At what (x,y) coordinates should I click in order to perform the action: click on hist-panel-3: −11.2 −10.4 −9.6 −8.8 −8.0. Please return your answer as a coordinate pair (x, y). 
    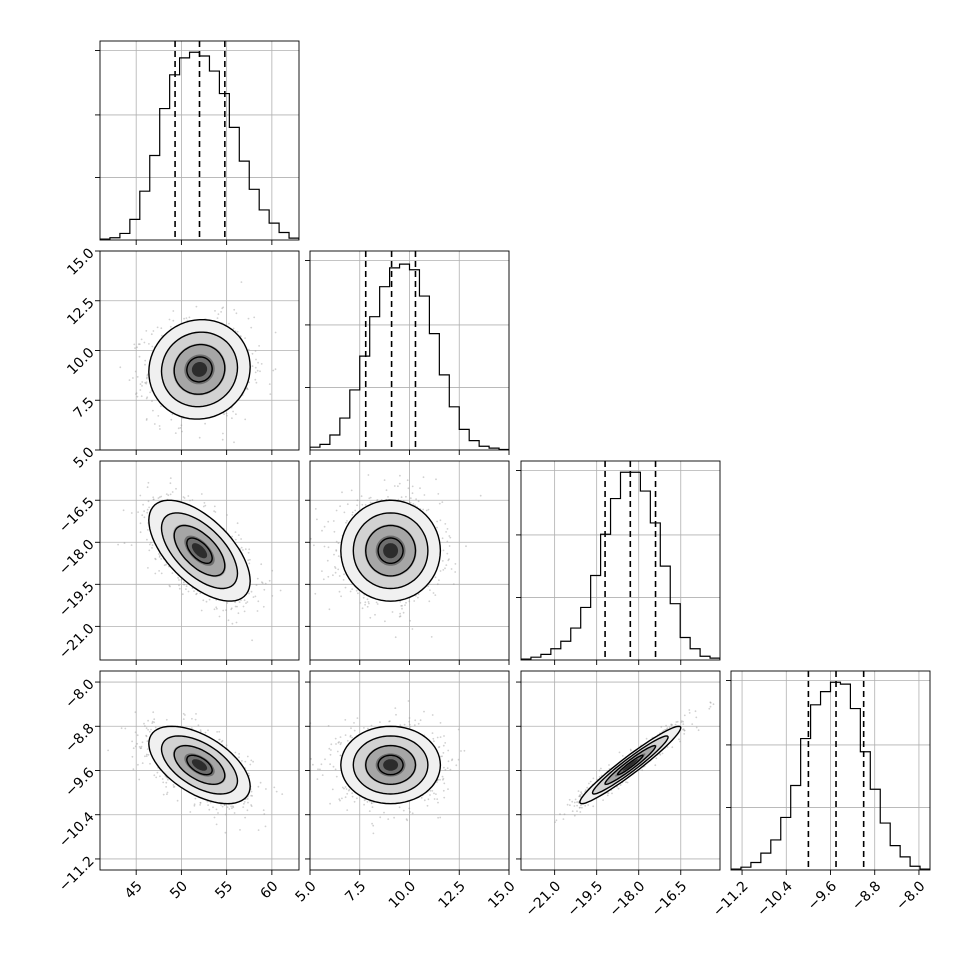
    Looking at the image, I should click on (820, 795).